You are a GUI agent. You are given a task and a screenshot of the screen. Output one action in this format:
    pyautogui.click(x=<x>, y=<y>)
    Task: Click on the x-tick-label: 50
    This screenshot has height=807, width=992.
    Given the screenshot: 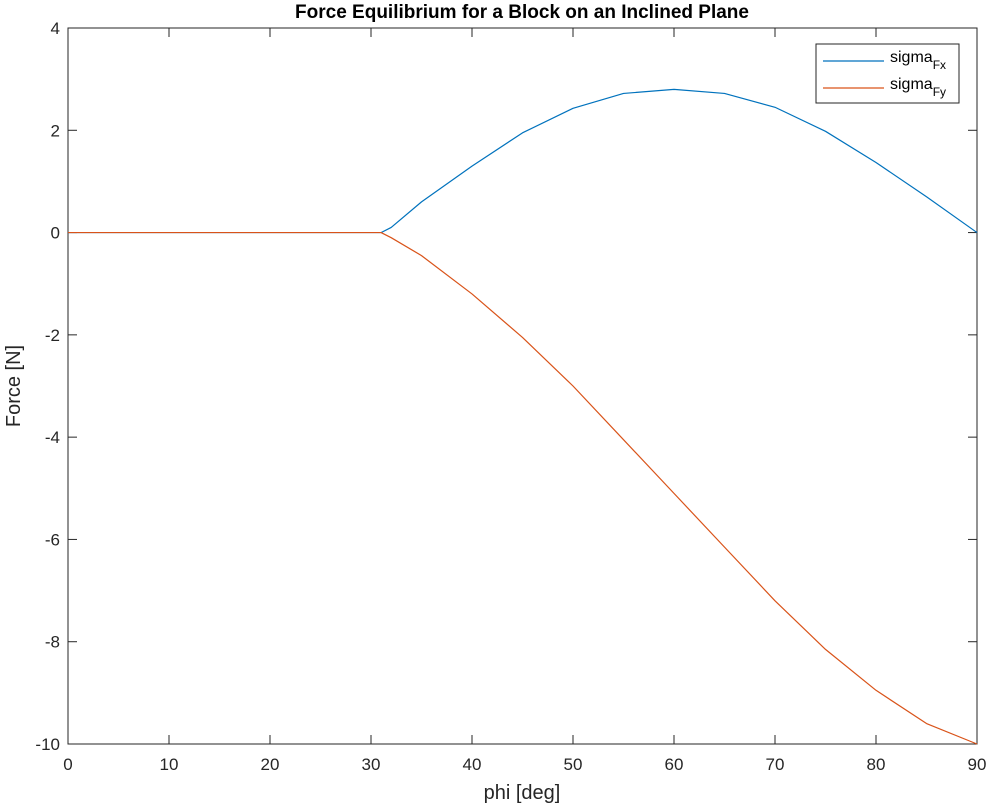 What is the action you would take?
    pyautogui.click(x=573, y=764)
    